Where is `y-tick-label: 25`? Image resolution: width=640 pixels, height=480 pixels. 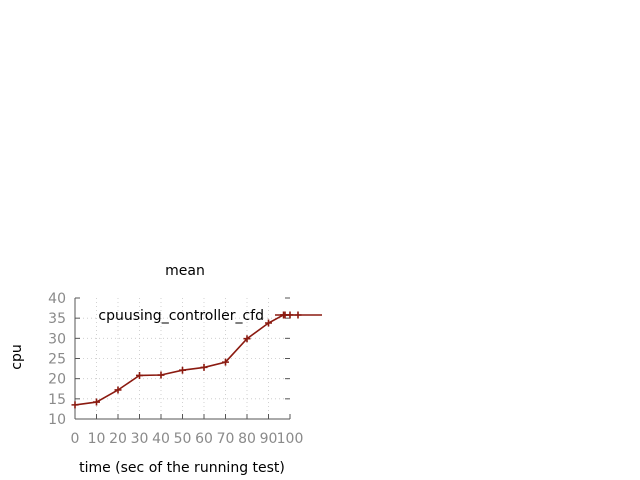
y-tick-label: 25 is located at coordinates (57, 360).